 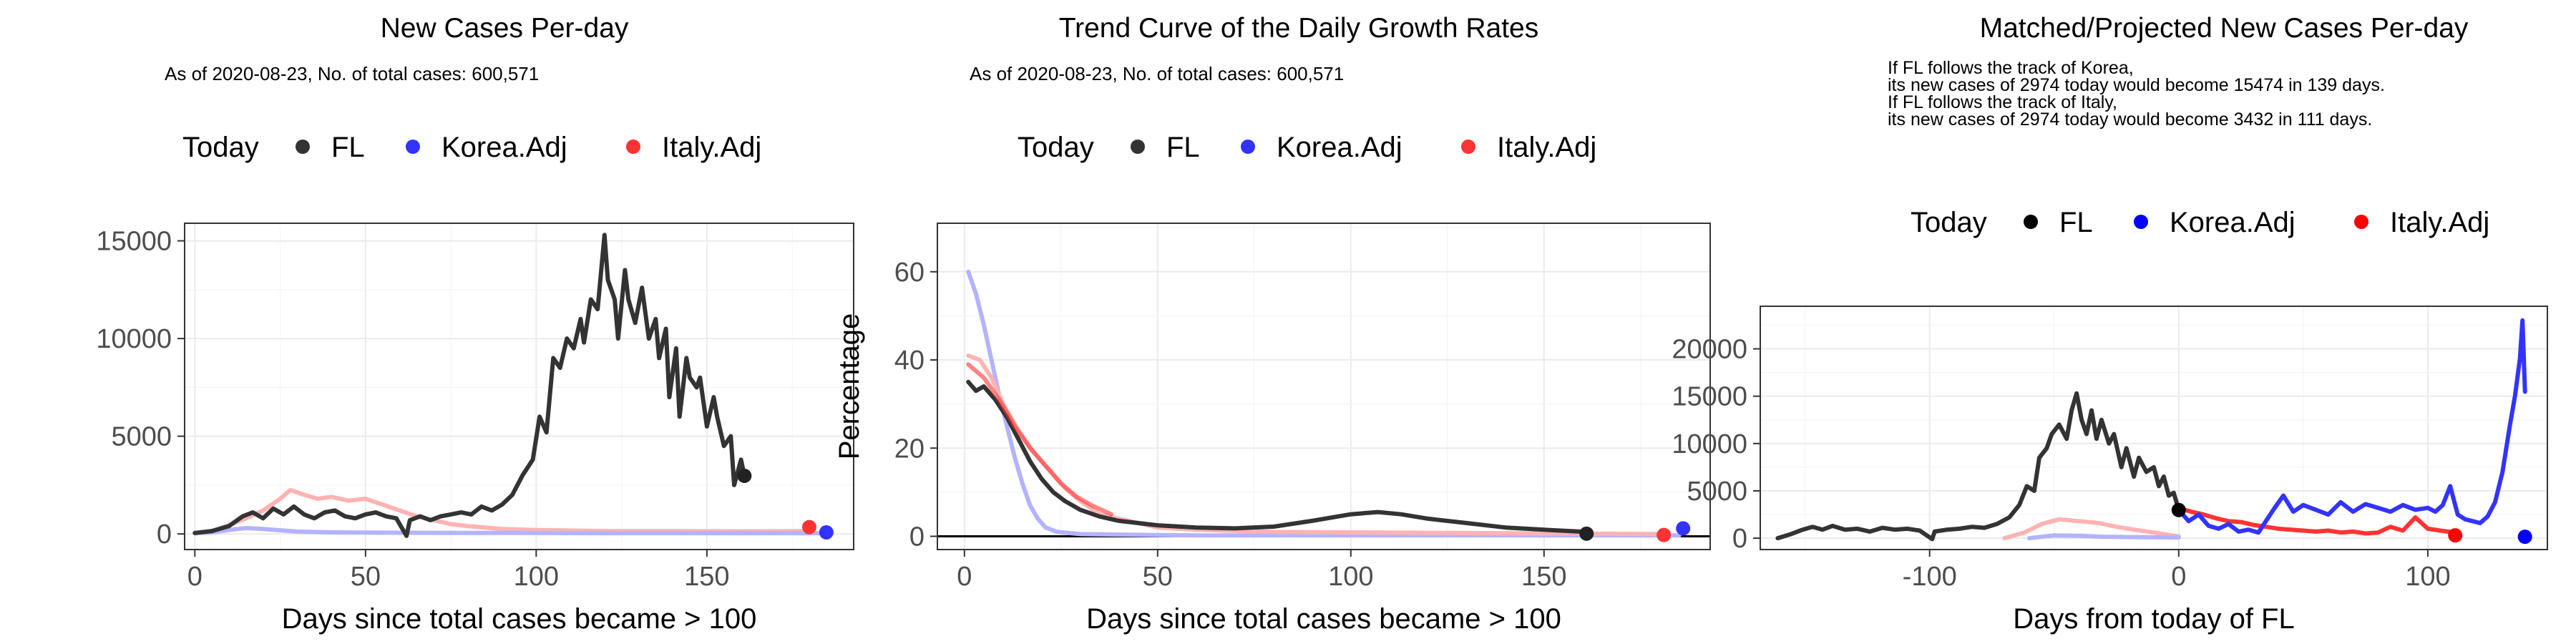 I want to click on x-tick-label: -100, so click(x=1930, y=577).